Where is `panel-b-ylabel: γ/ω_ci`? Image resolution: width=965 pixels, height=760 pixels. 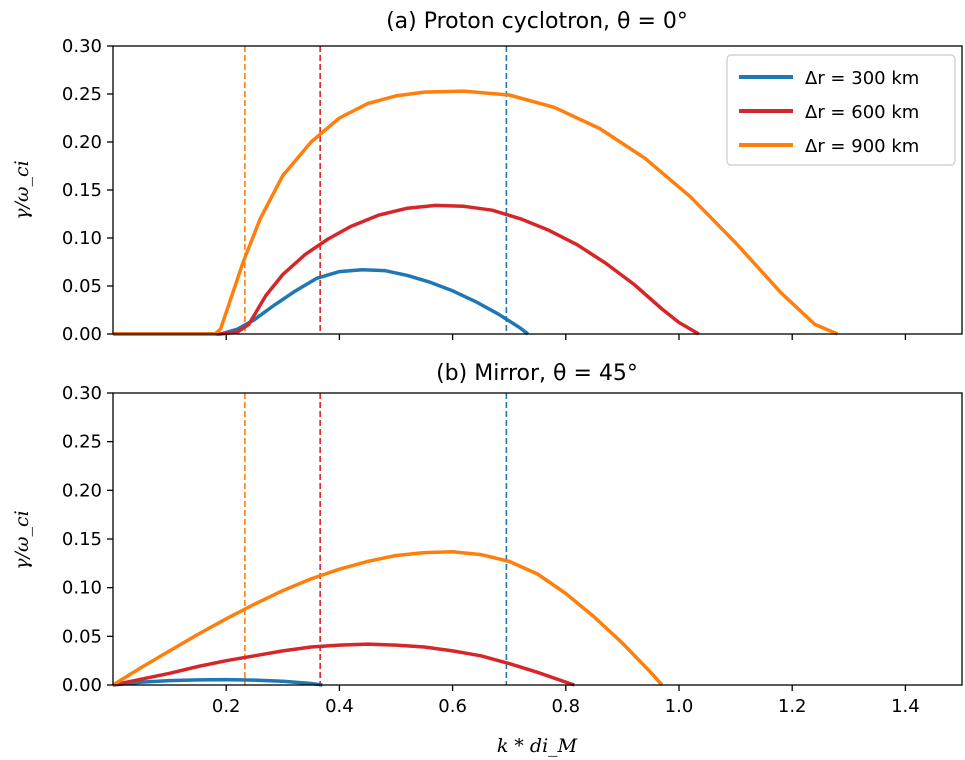 panel-b-ylabel: γ/ω_ci is located at coordinates (22, 539).